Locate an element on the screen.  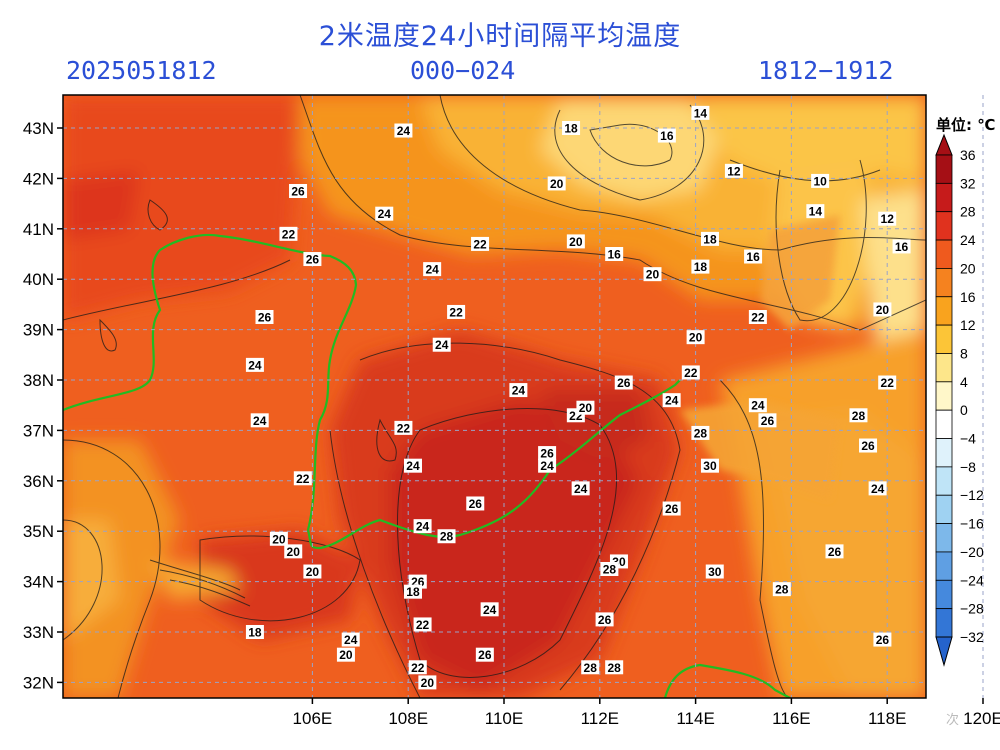
colorbar-label: 4 is located at coordinates (964, 382).